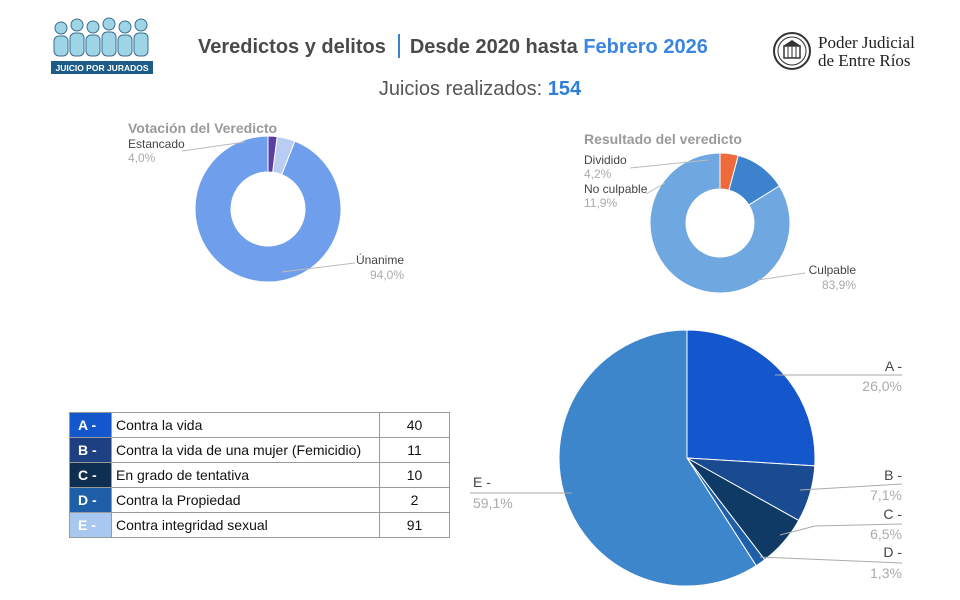 This screenshot has width=960, height=600. Describe the element at coordinates (886, 534) in the screenshot. I see `chart3-pct-c: 6,5%` at that location.